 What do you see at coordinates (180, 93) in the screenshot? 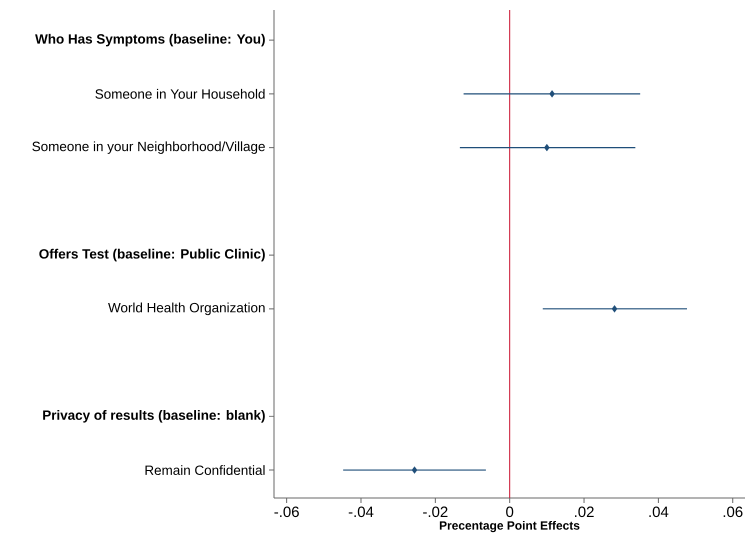
I see `y-tick-label: Someone in Your Household` at bounding box center [180, 93].